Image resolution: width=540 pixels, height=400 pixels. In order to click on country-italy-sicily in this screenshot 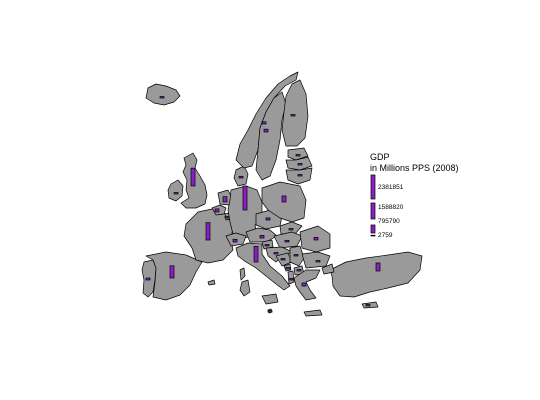, I will do `click(270, 299)`.